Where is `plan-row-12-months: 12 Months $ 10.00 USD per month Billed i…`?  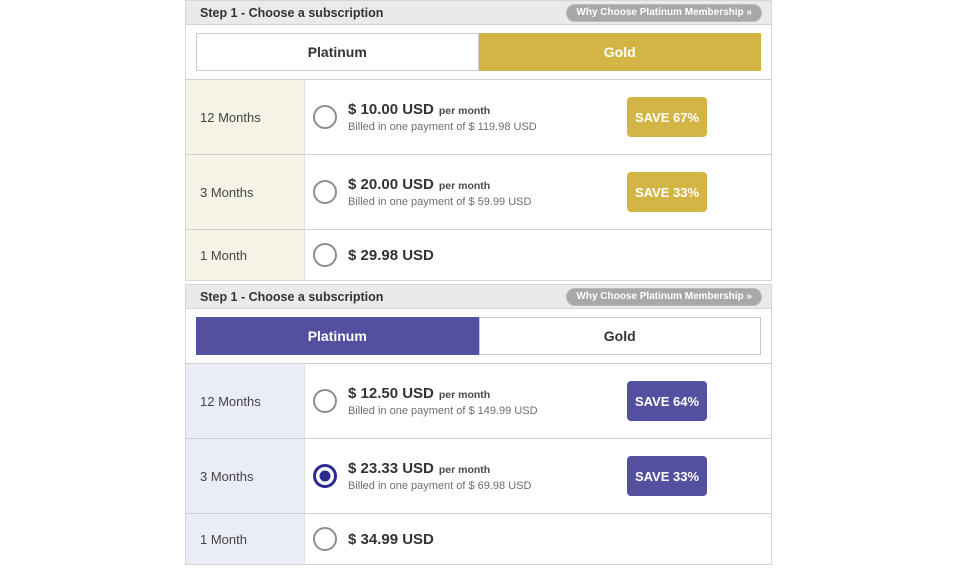 plan-row-12-months: 12 Months $ 10.00 USD per month Billed i… is located at coordinates (478, 117).